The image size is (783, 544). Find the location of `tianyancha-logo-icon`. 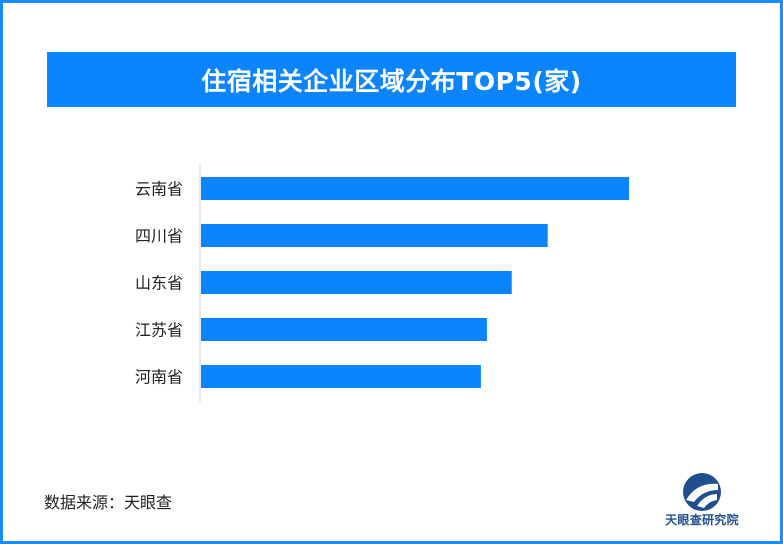

tianyancha-logo-icon is located at coordinates (702, 492).